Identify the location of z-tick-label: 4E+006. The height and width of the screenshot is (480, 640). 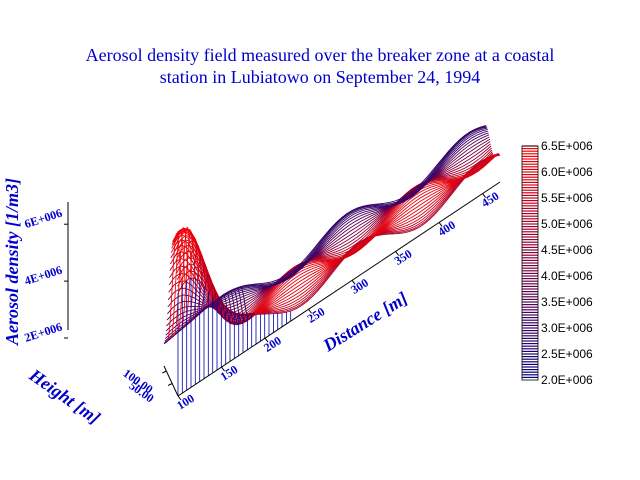
(43, 275).